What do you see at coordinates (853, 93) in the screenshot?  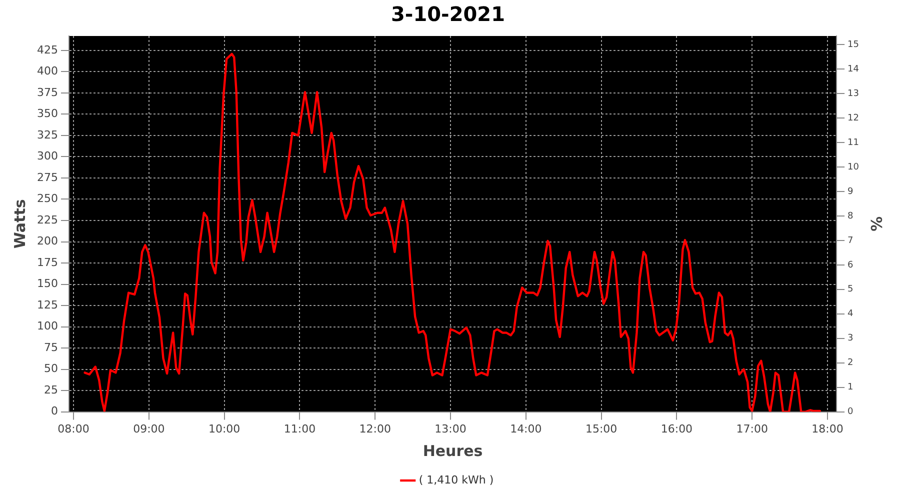 I see `y2-tick-label: 13` at bounding box center [853, 93].